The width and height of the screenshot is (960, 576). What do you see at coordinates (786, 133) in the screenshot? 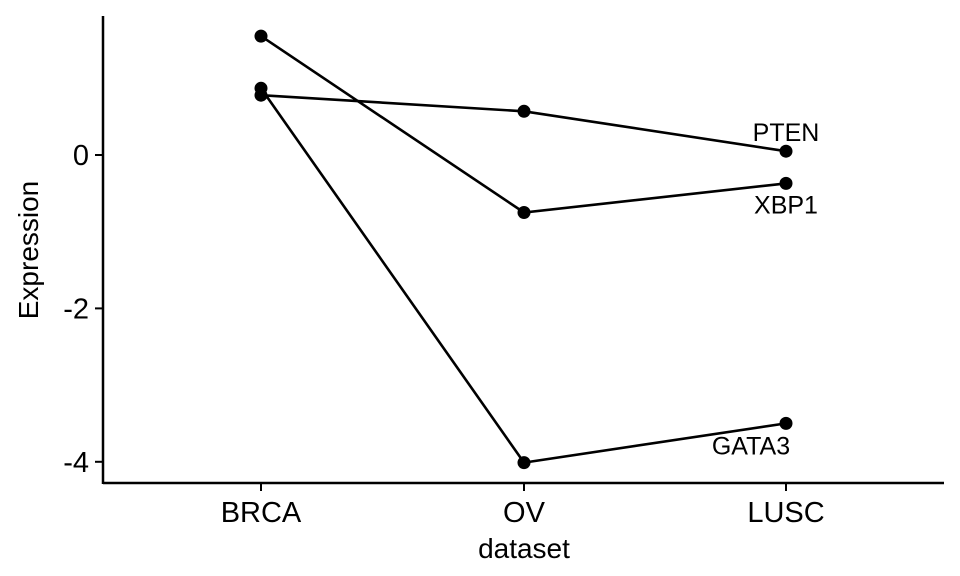
I see `series-label-pten: PTEN` at bounding box center [786, 133].